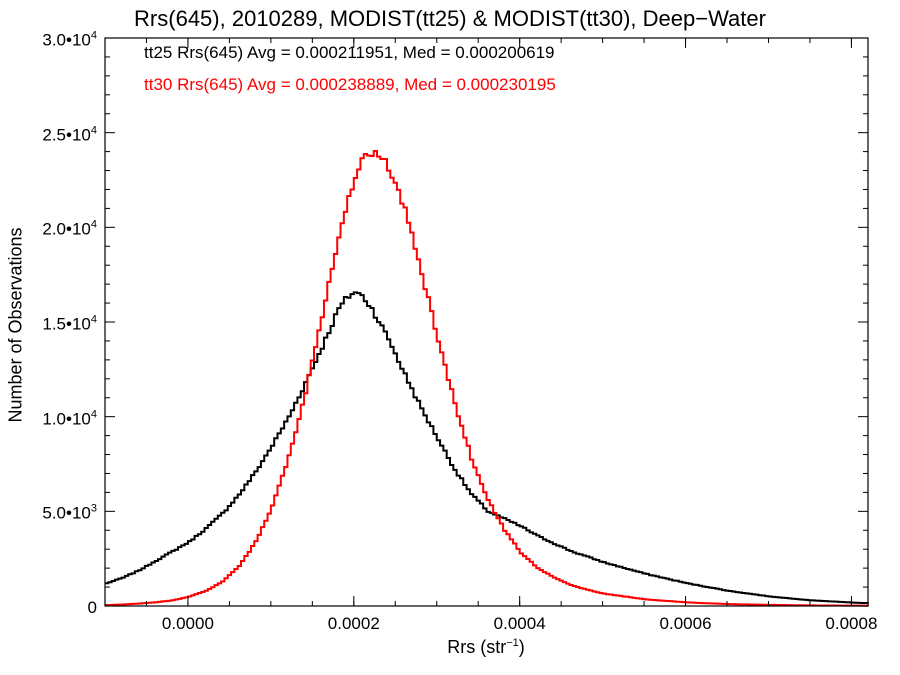 Image resolution: width=900 pixels, height=675 pixels. I want to click on y-tick-mantissa: 1.0•10, so click(66, 419).